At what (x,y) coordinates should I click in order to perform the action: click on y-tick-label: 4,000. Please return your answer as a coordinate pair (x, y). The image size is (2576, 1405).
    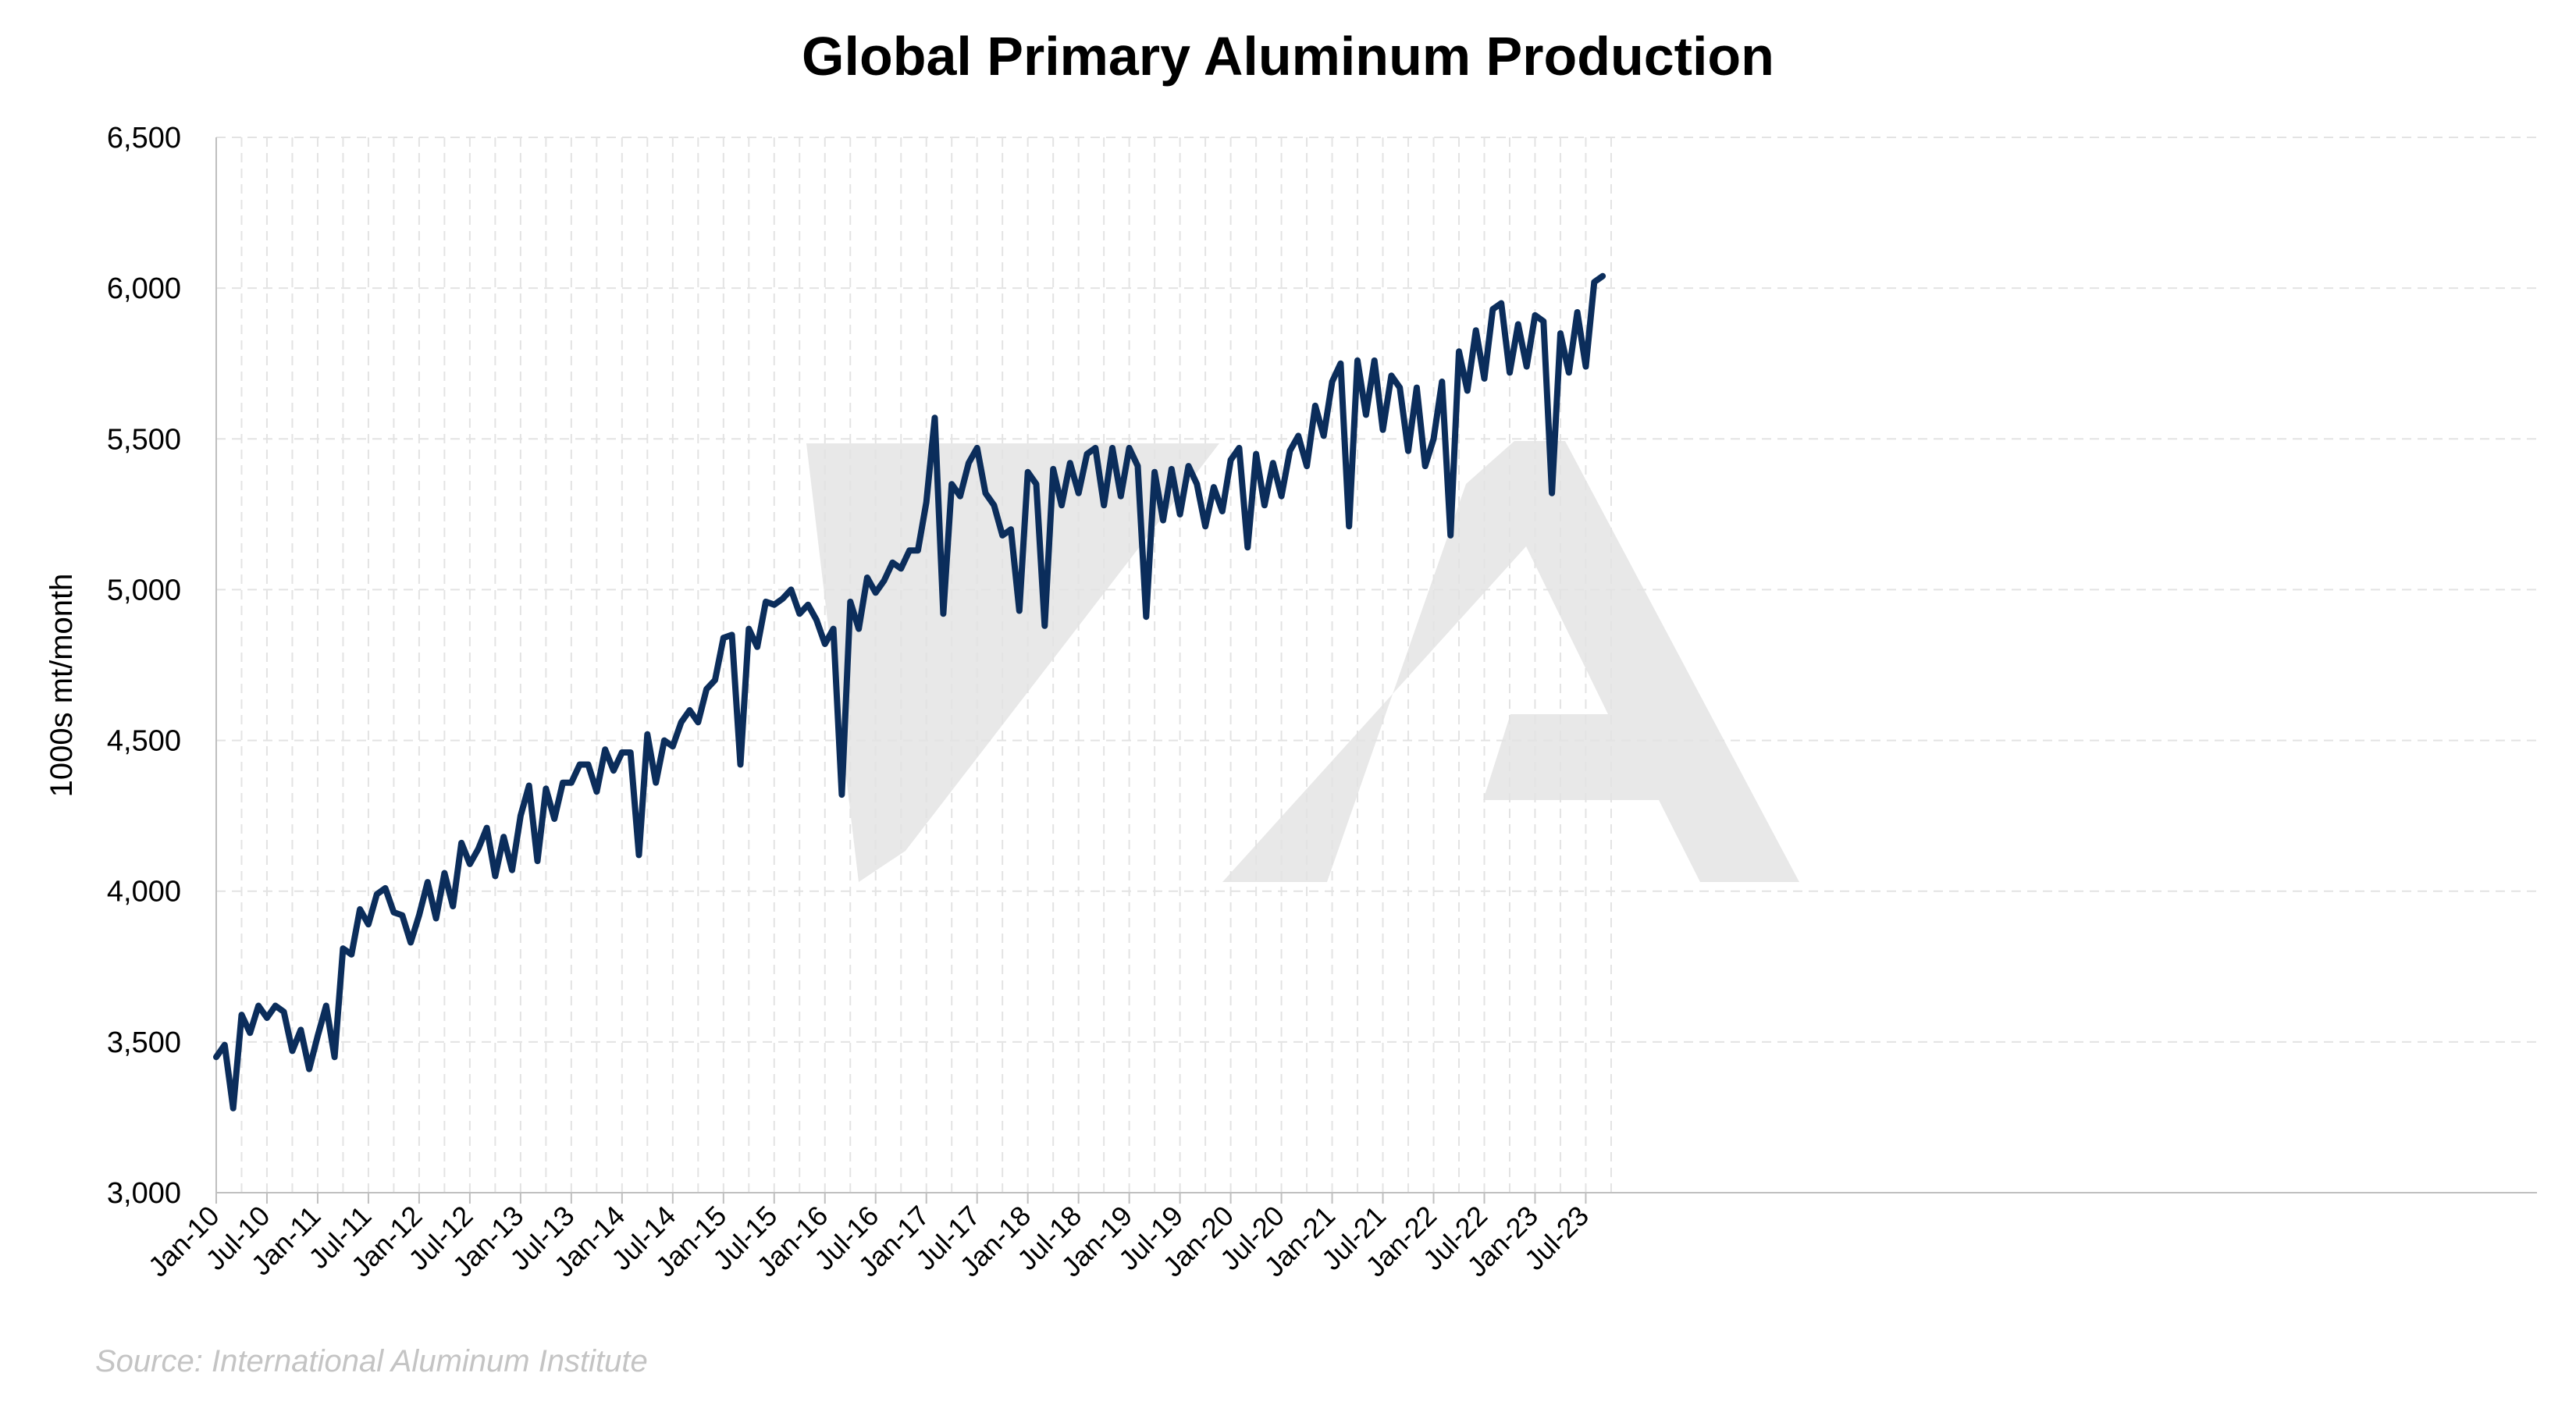
    Looking at the image, I should click on (144, 892).